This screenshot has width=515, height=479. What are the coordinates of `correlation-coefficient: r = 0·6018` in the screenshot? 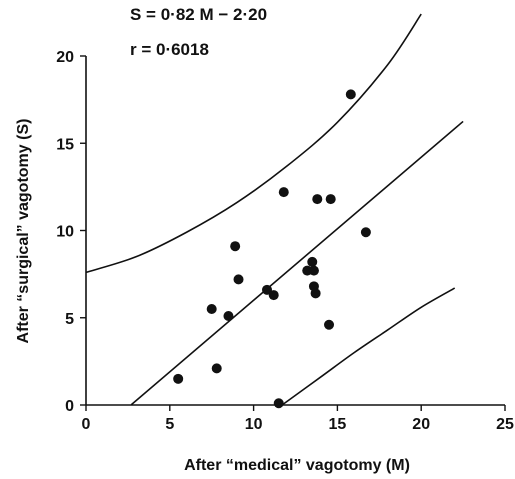 It's located at (169, 49).